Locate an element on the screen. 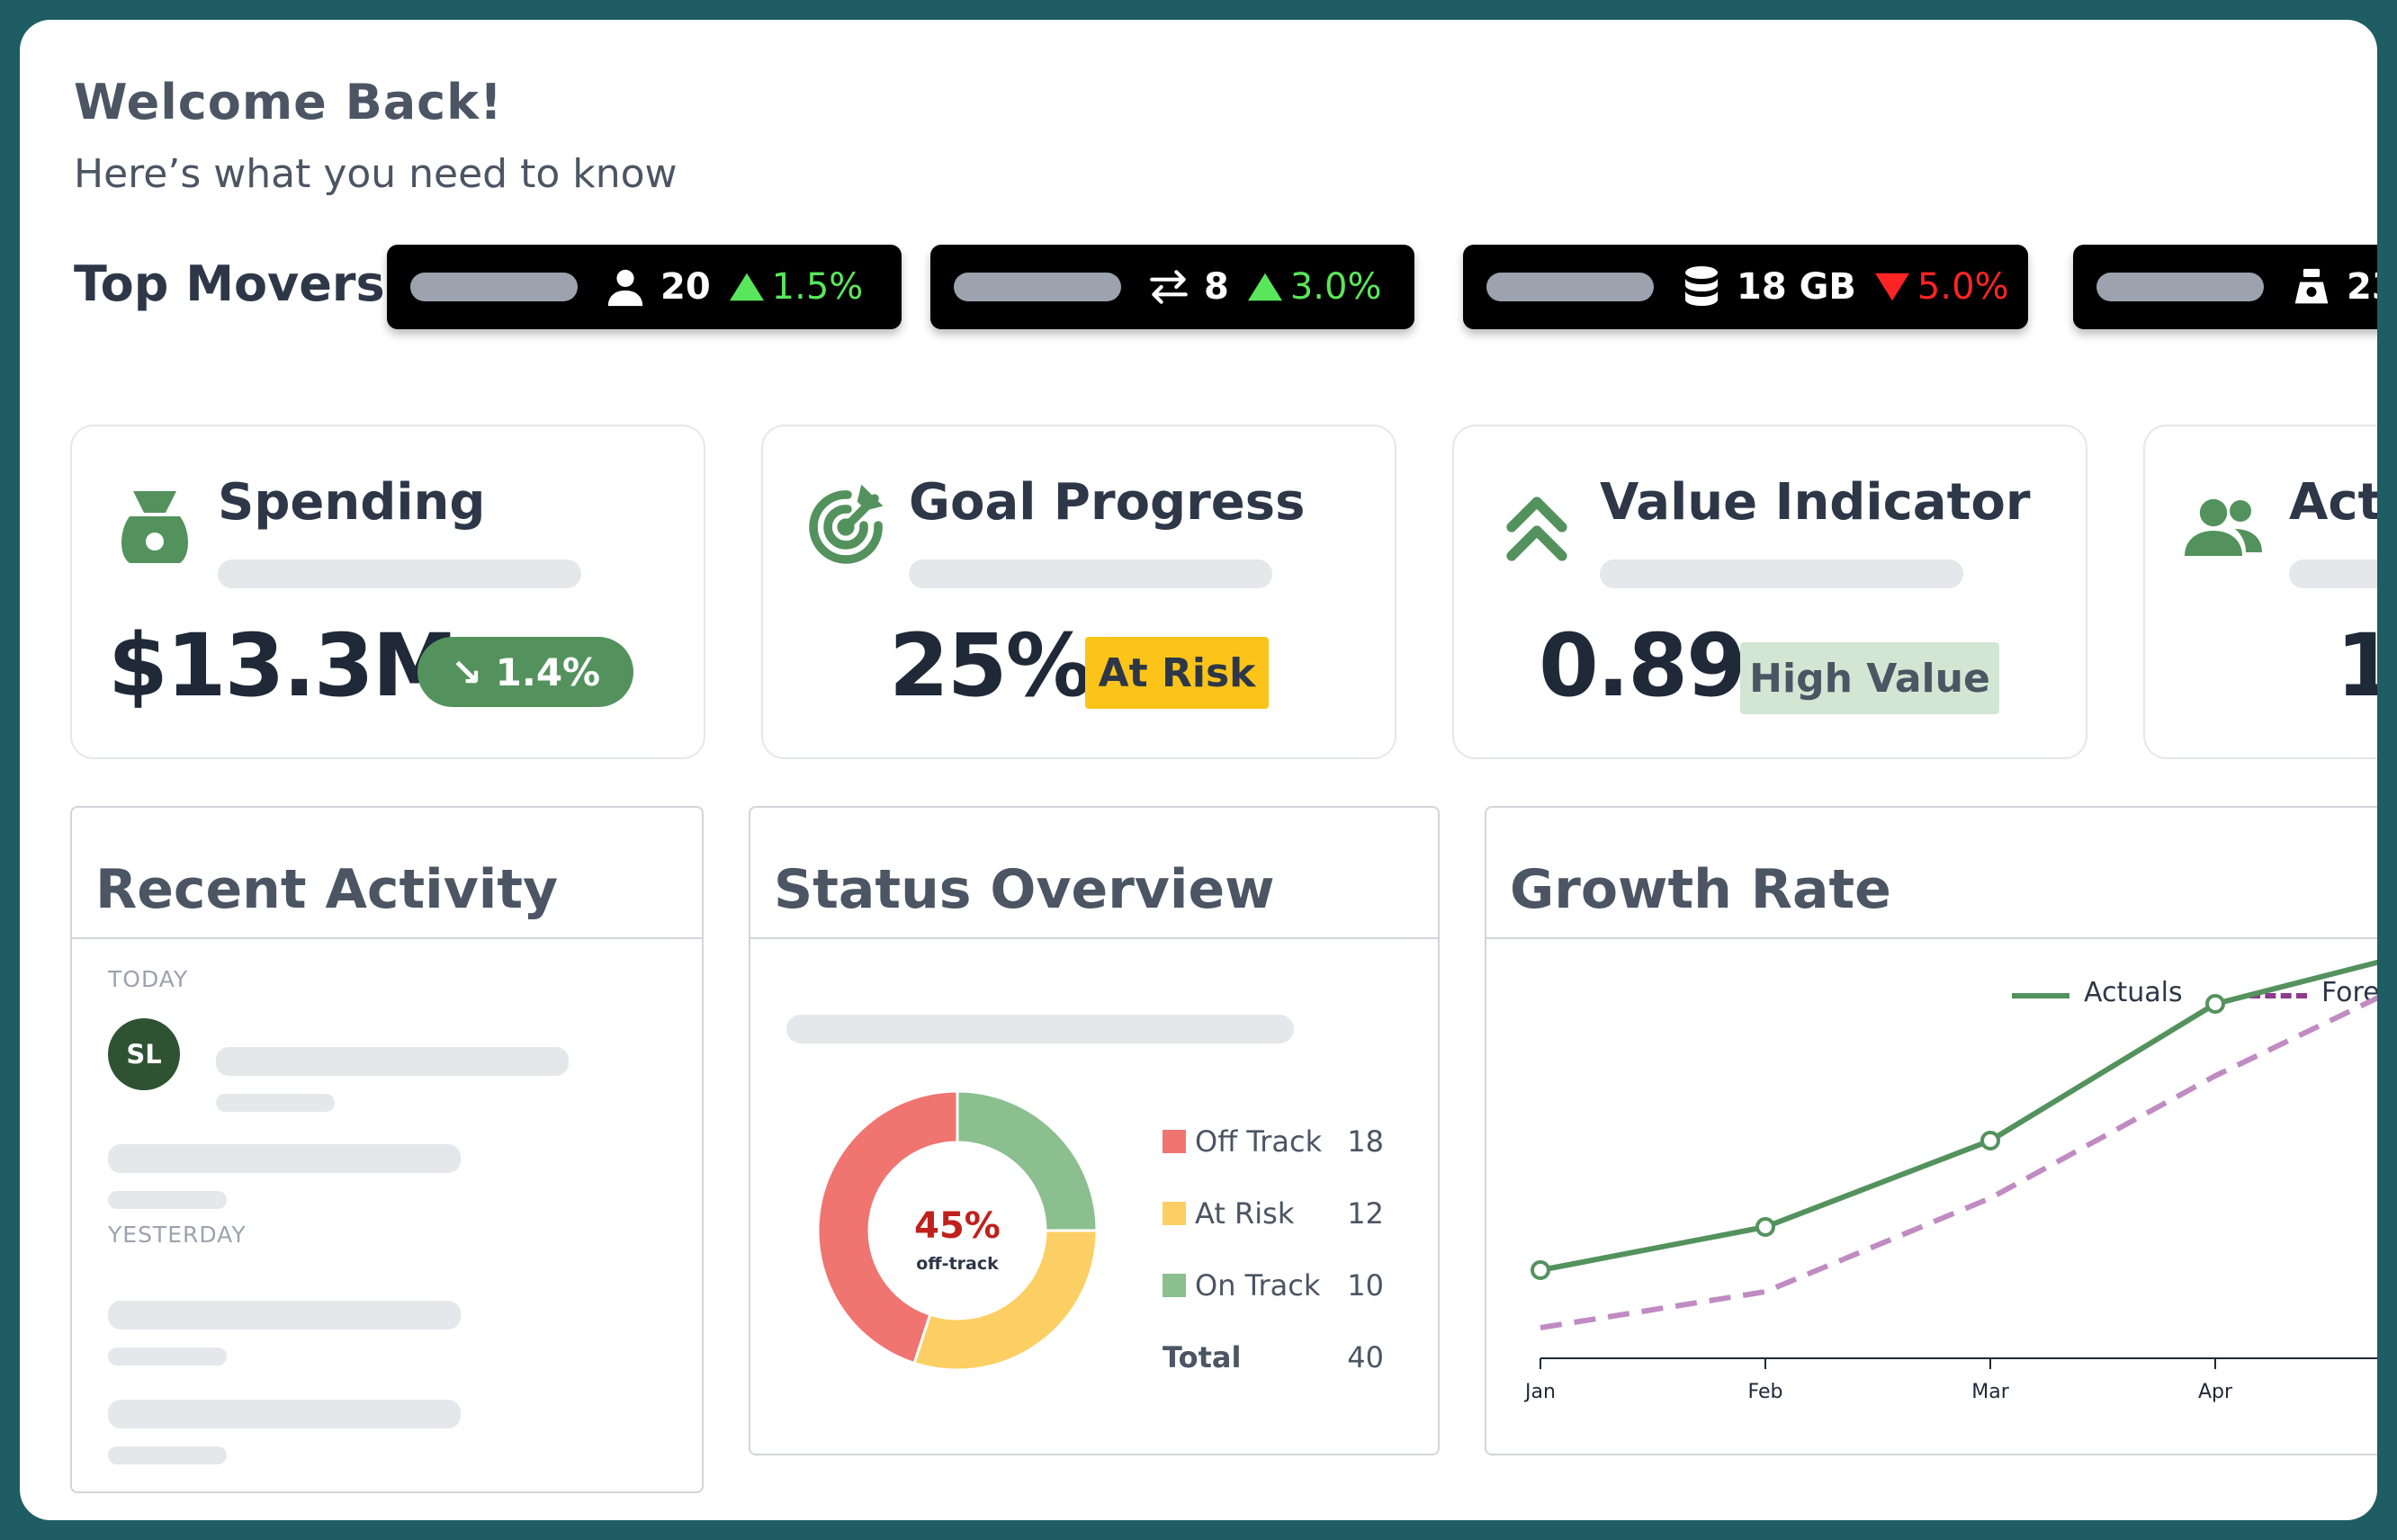  series-line-actuals is located at coordinates (1958, 1116).